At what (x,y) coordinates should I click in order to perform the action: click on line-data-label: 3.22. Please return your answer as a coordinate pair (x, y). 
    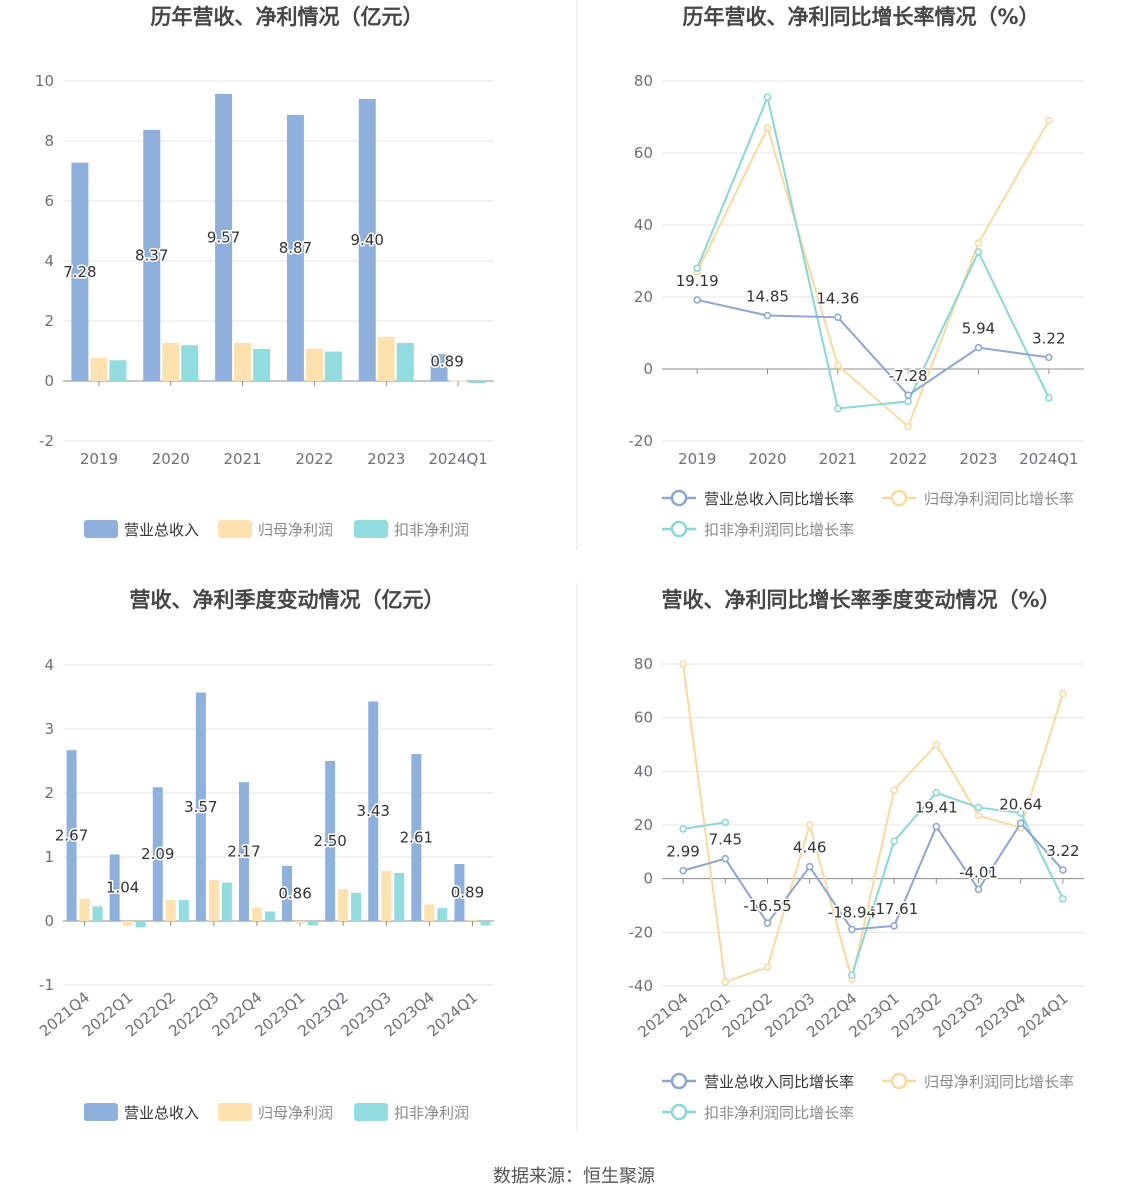
    Looking at the image, I should click on (1062, 851).